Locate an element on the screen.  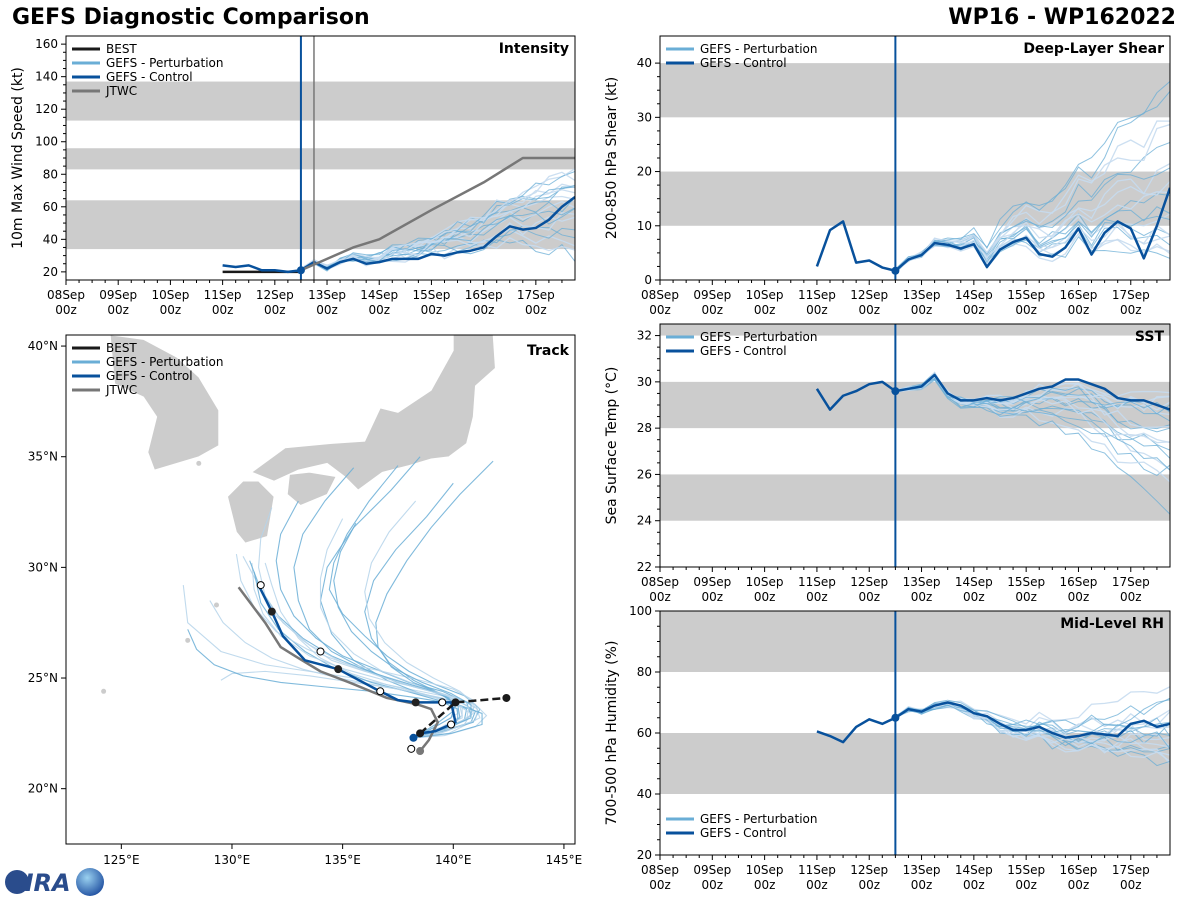
intensity-xtick-label: 09Sep is located at coordinates (118, 295).